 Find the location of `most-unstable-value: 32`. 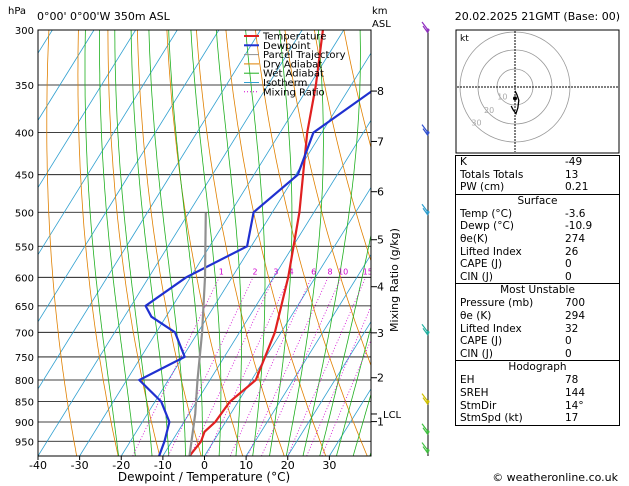

most-unstable-value: 32 is located at coordinates (572, 328).